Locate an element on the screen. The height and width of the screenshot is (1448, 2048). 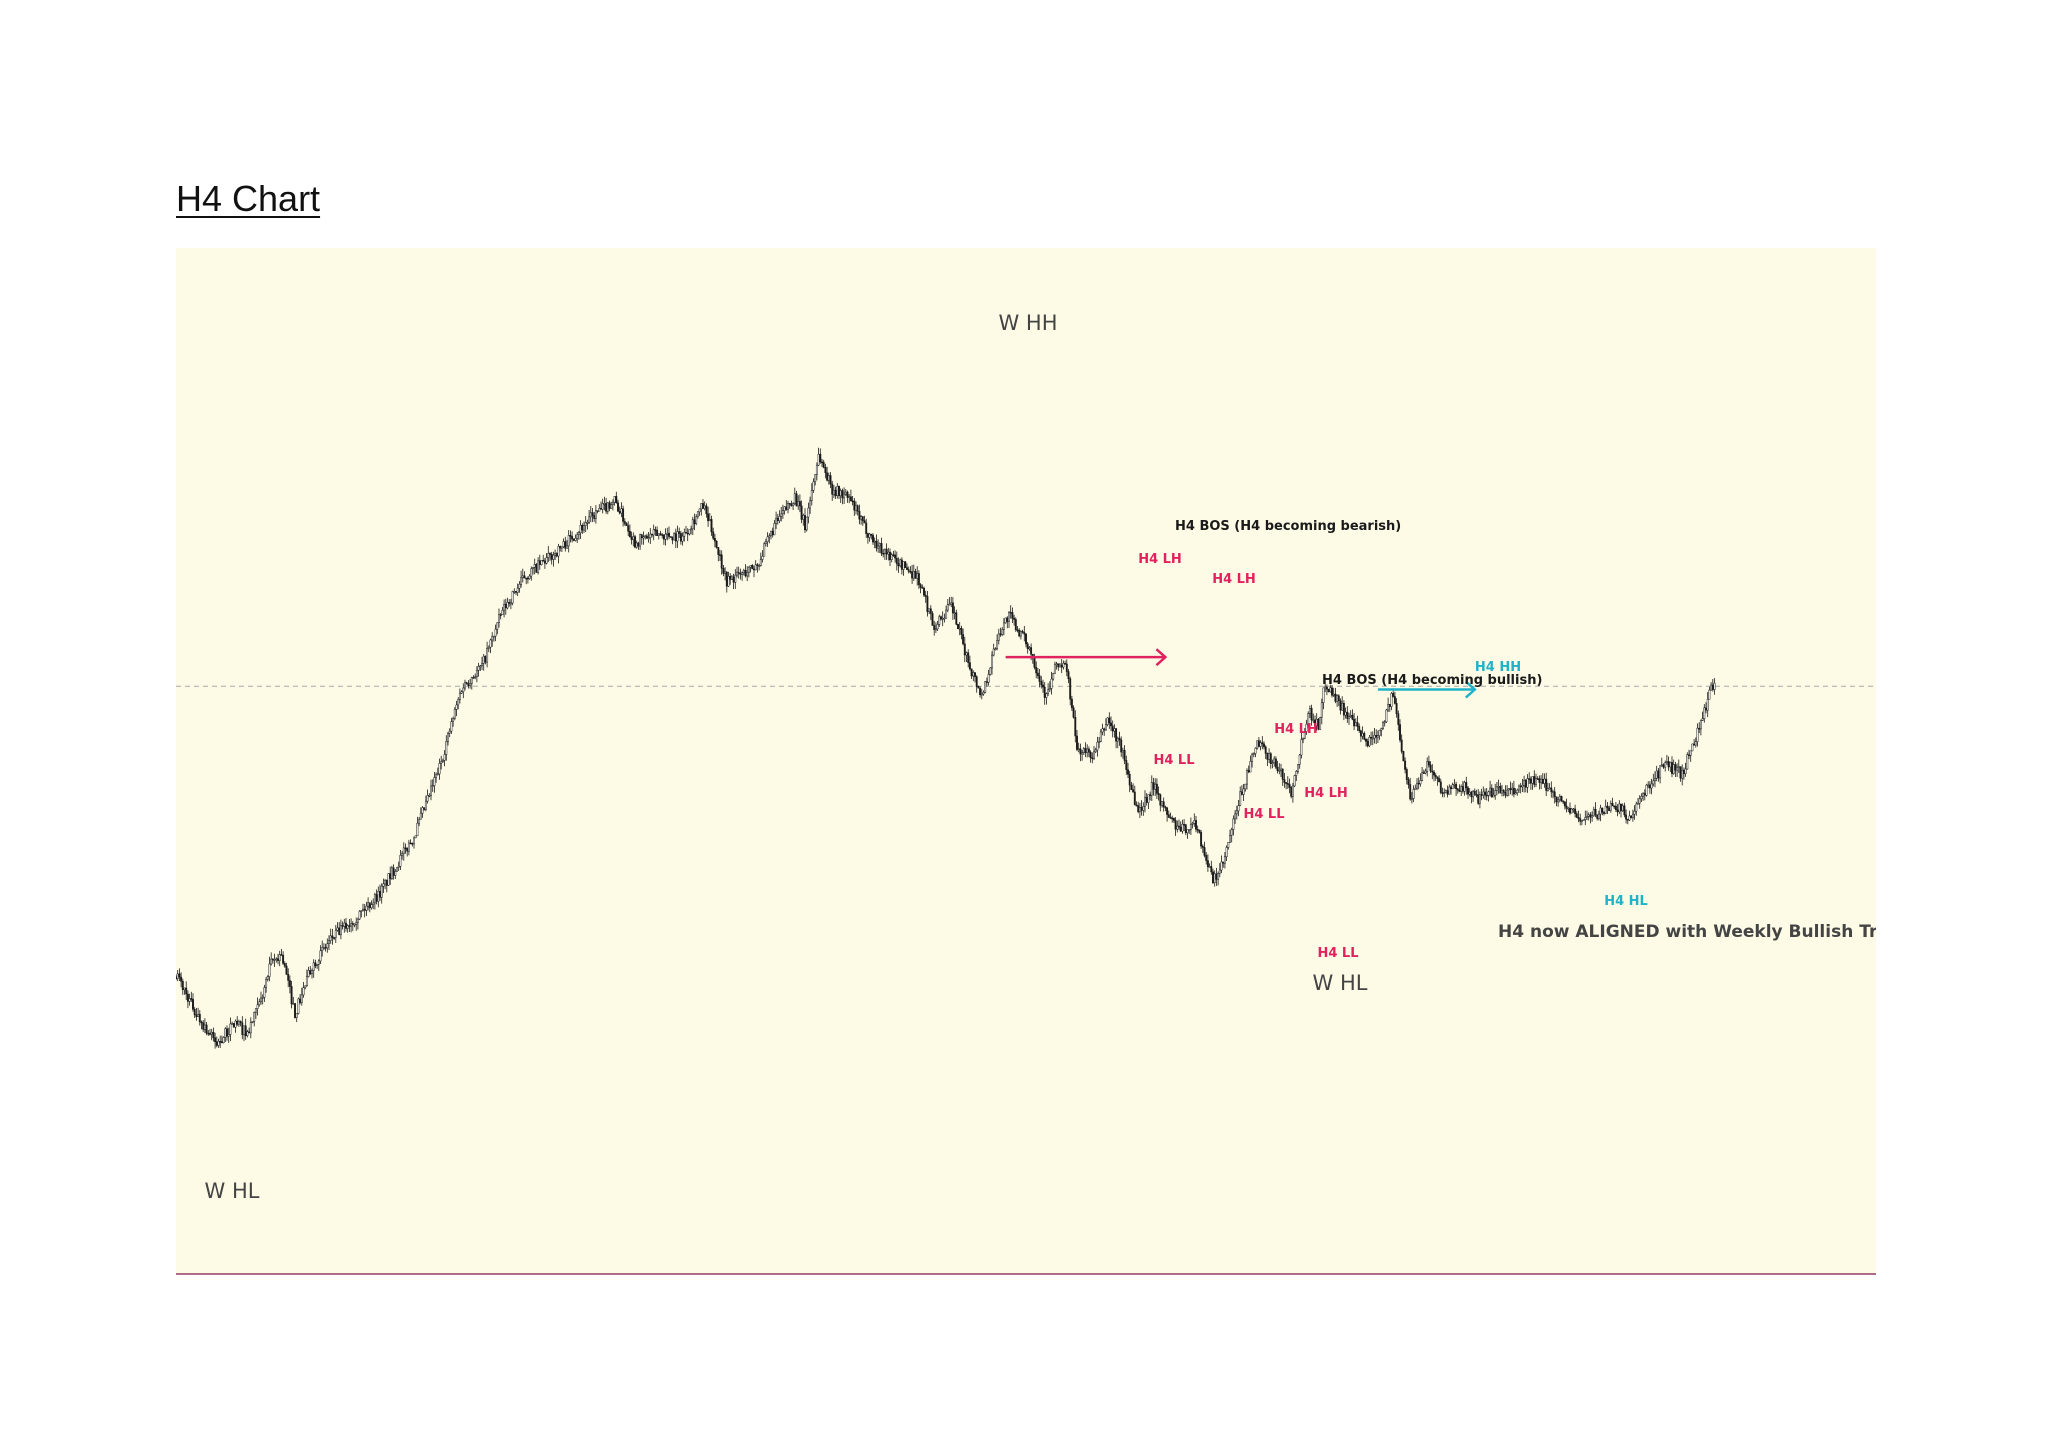
bearish-bos-label: H4 BOS (H4 becoming bearish) is located at coordinates (1288, 526).